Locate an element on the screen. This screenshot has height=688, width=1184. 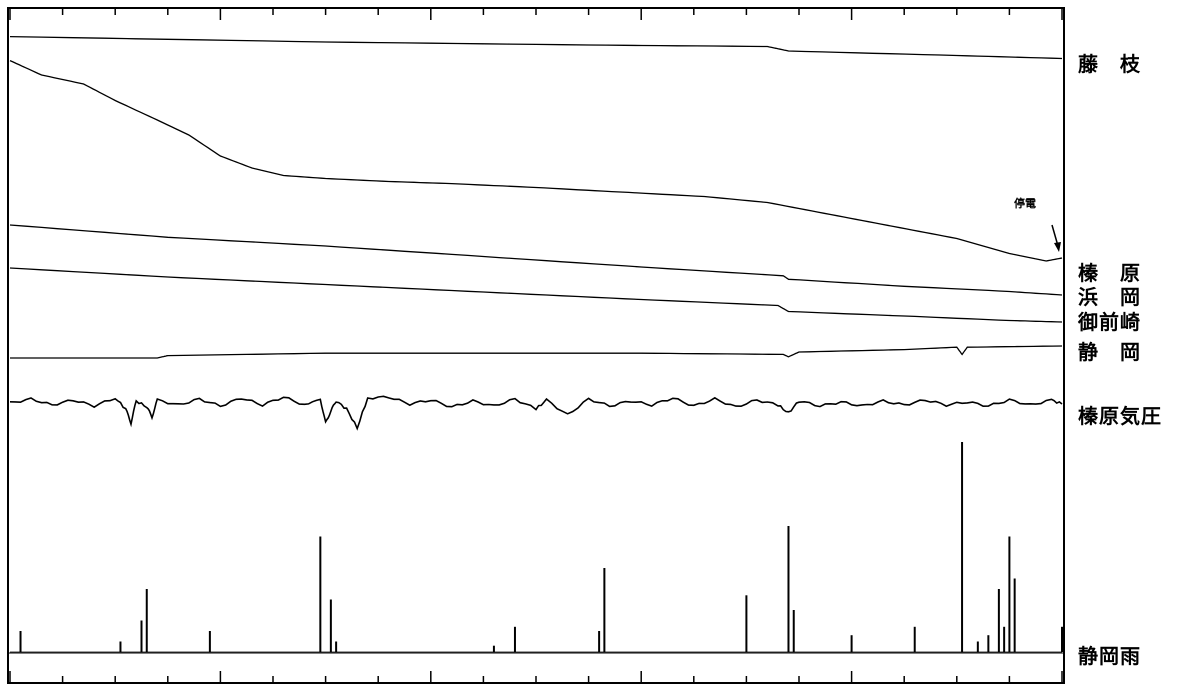
label-hamaoka: 浜 岡 is located at coordinates (1109, 297).